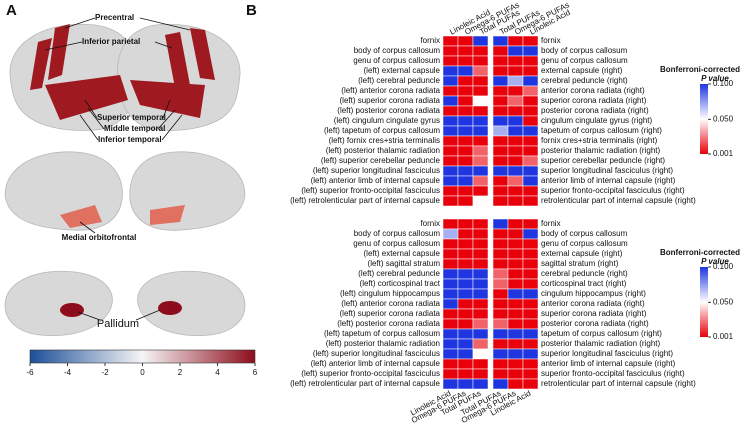  I want to click on brain-medial-right, so click(187, 191).